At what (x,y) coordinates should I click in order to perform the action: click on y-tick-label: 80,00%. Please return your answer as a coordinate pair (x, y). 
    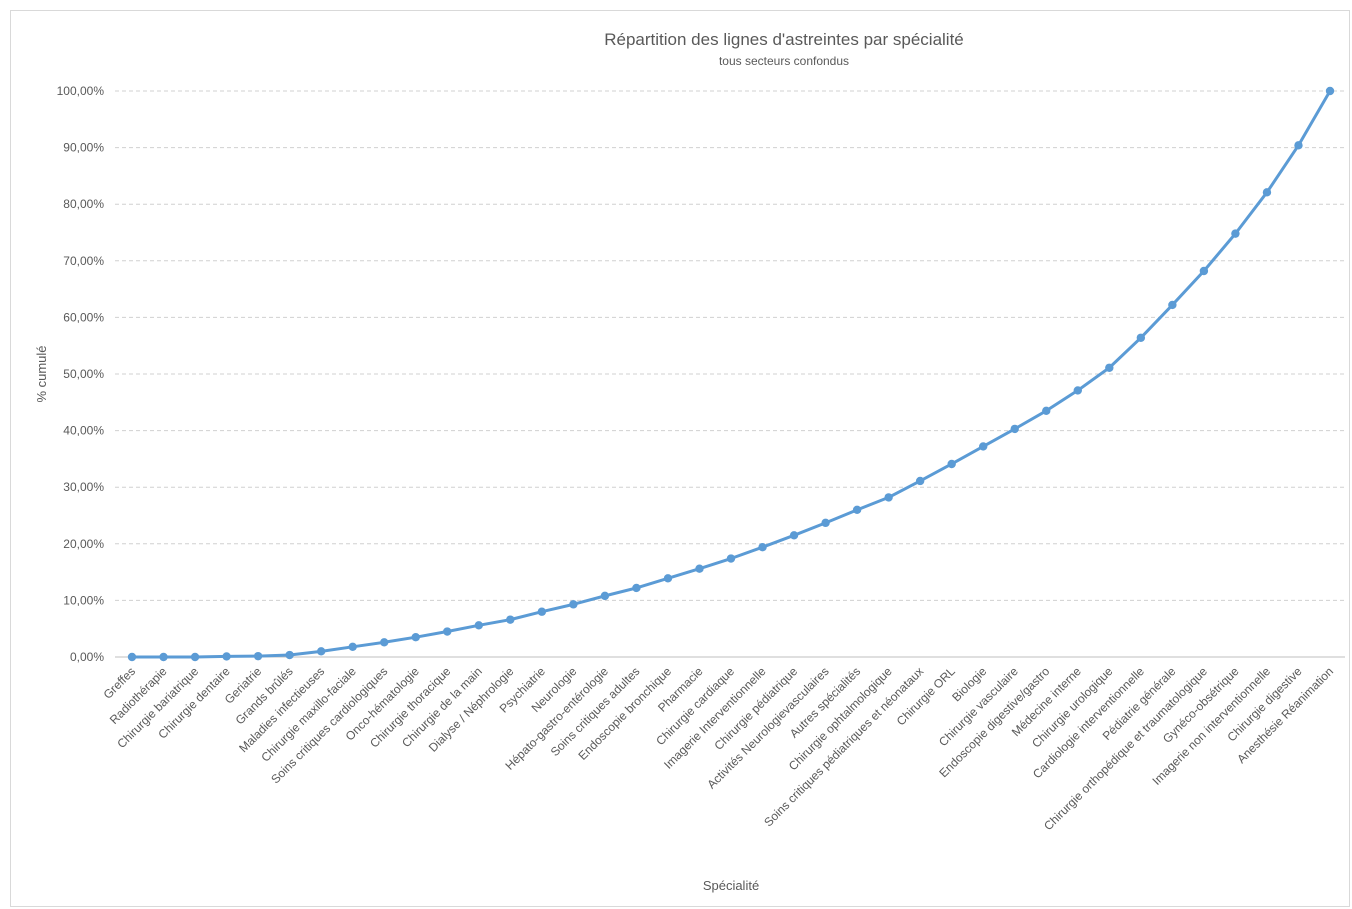
    Looking at the image, I should click on (83, 204).